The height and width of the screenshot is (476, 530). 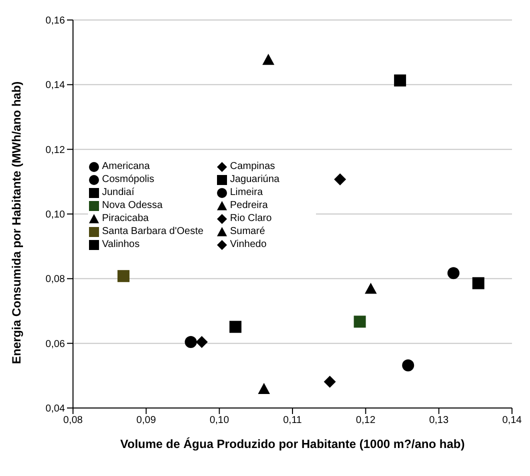 I want to click on legend-label: Limeira, so click(x=246, y=192).